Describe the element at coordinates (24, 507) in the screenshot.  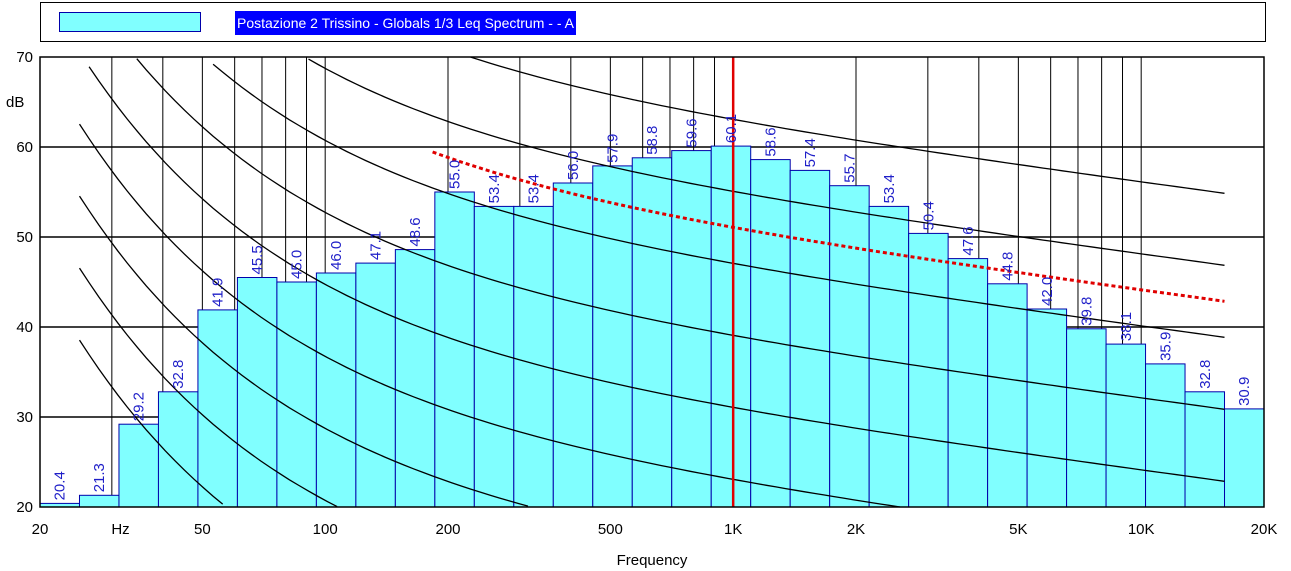
I see `y-tick-label: 20` at that location.